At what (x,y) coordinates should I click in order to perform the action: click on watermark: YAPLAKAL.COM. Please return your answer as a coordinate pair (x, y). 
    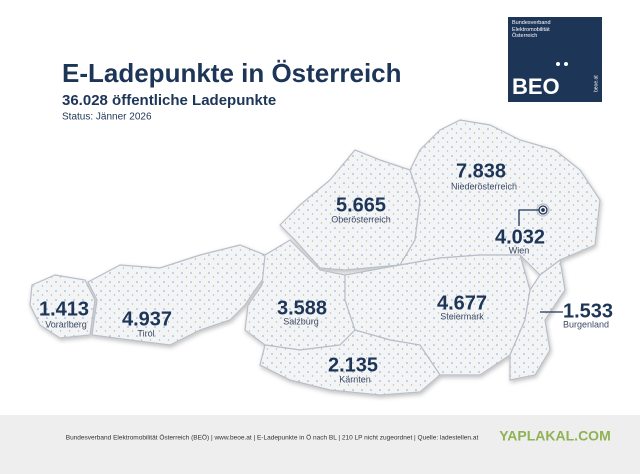
    Looking at the image, I should click on (555, 436).